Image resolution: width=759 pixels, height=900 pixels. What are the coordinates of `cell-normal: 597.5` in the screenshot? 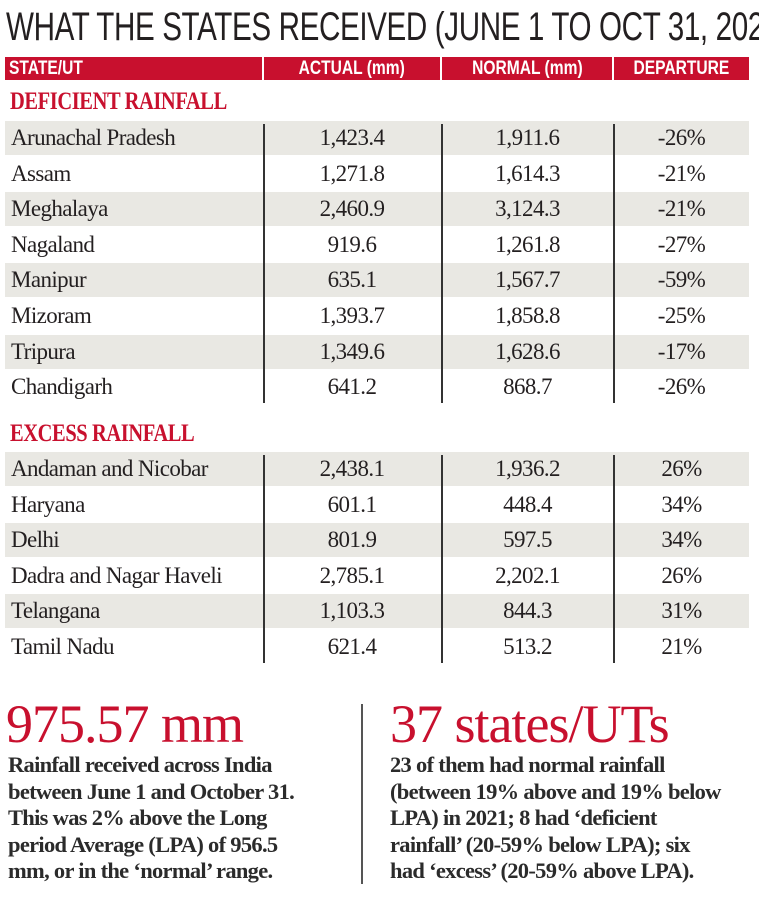 It's located at (527, 540).